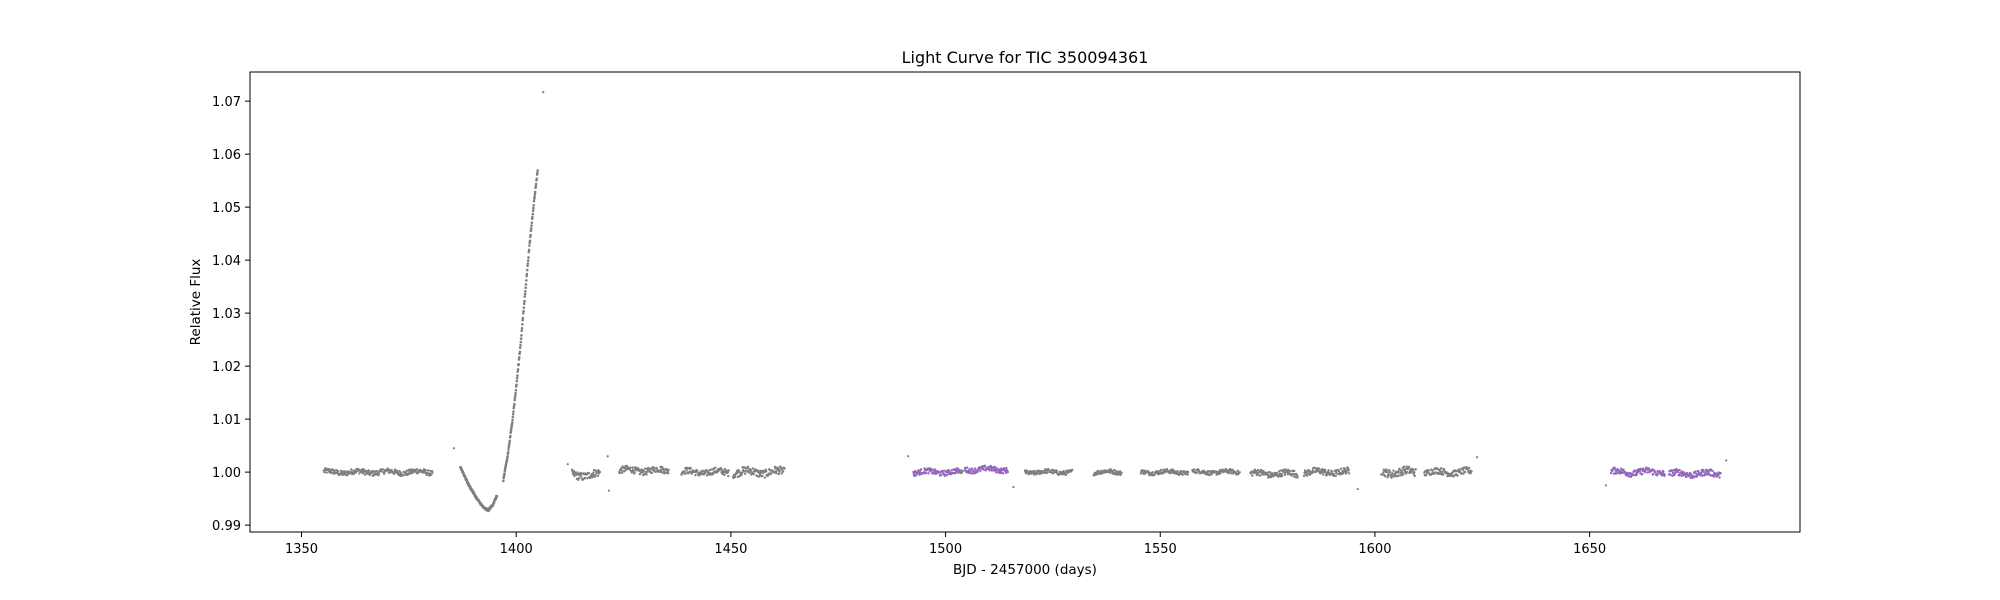 The height and width of the screenshot is (600, 2000). I want to click on x-tick-label: 1450, so click(730, 549).